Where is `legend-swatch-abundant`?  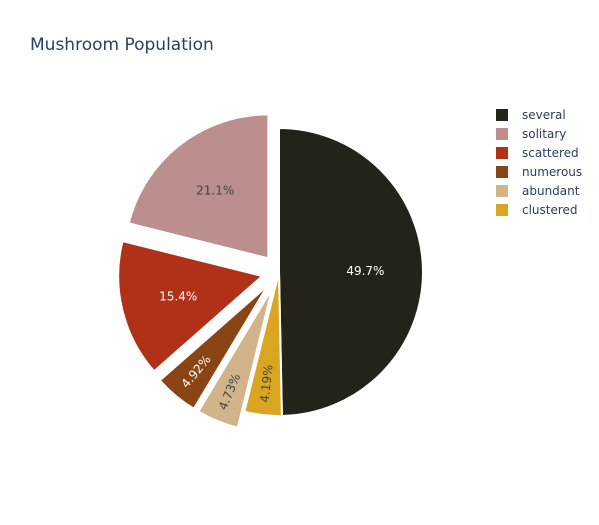 legend-swatch-abundant is located at coordinates (502, 191).